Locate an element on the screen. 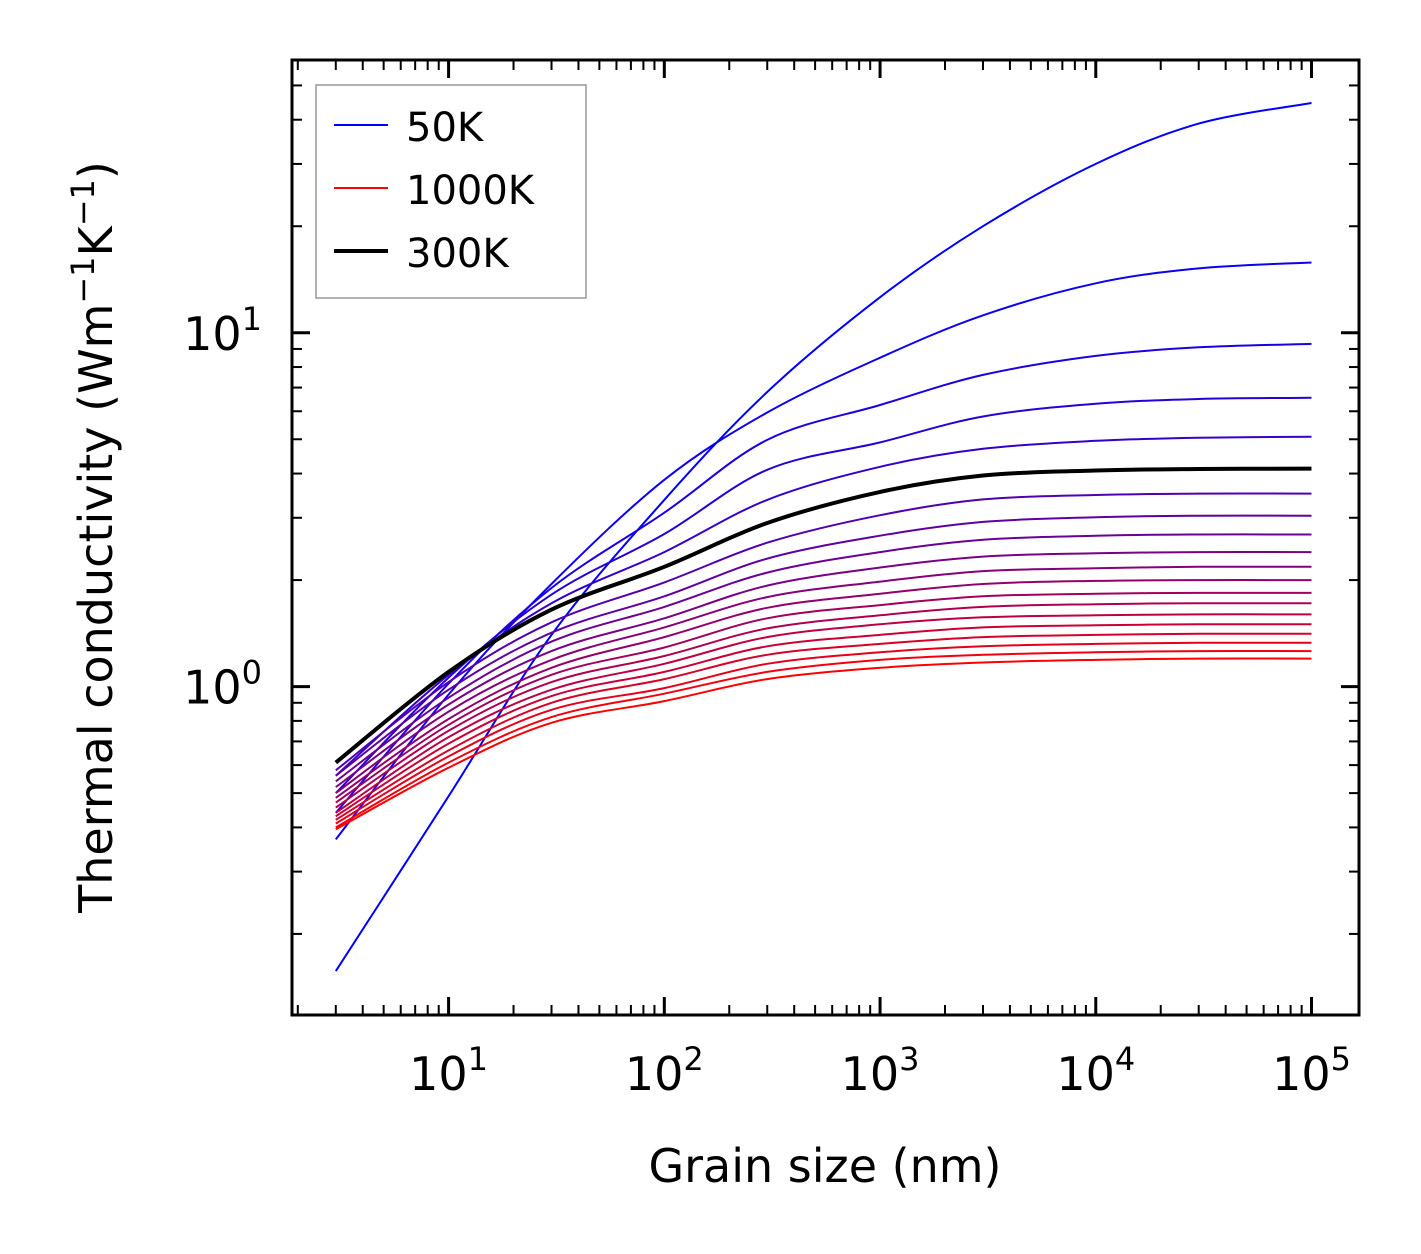 The width and height of the screenshot is (1421, 1254). series-line-550k is located at coordinates (823, 679).